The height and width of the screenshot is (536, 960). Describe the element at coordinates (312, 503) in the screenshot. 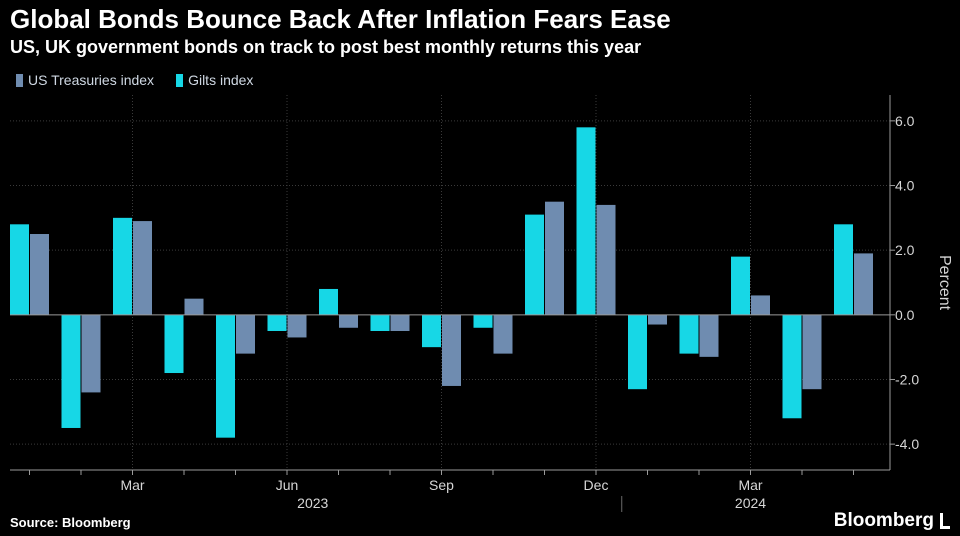

I see `year-label: 2023` at that location.